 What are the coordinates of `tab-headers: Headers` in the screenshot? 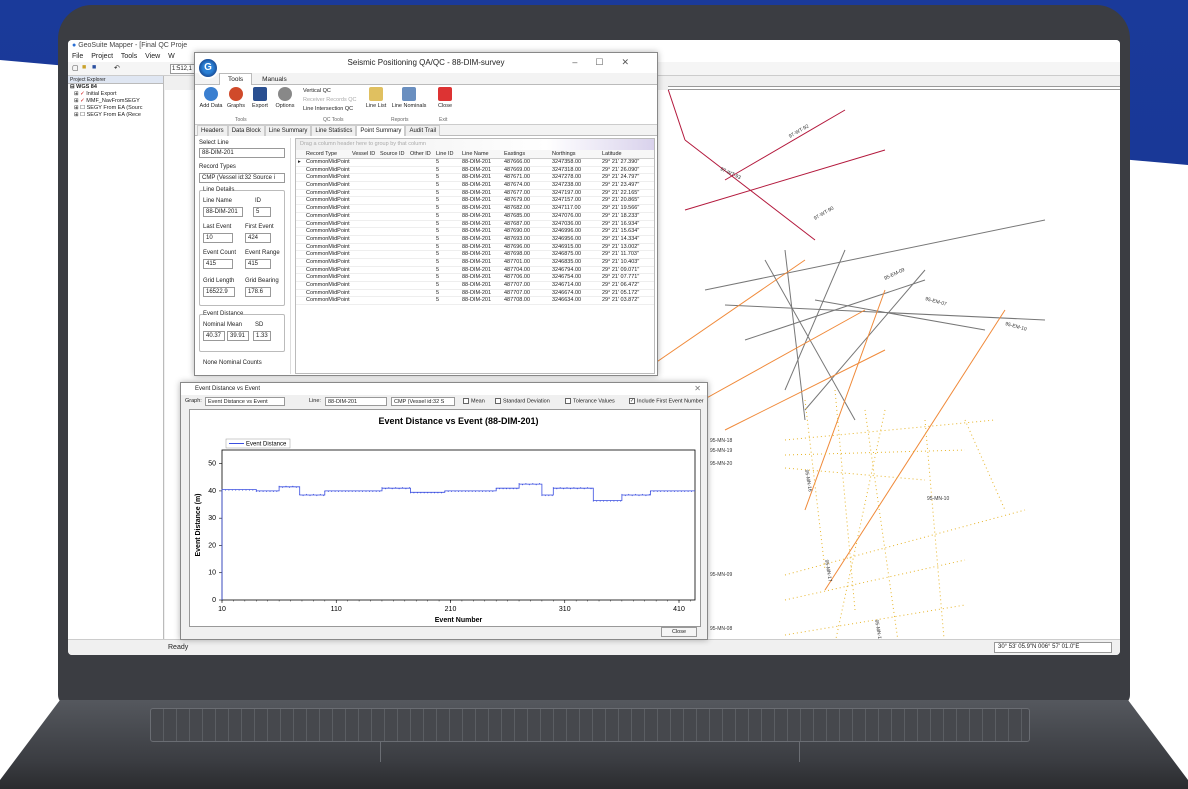 It's located at (212, 130).